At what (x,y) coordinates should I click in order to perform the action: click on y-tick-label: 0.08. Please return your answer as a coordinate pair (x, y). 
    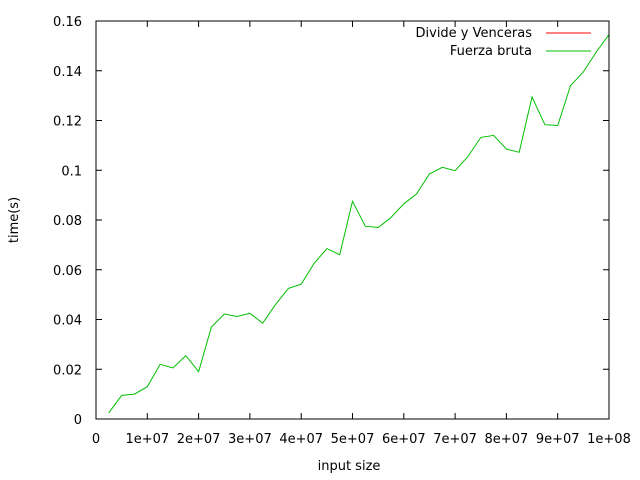
    Looking at the image, I should click on (67, 221).